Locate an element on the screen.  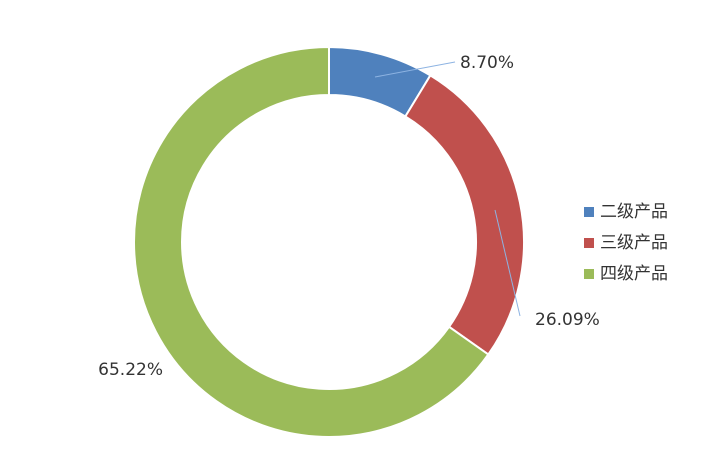
donut-slice is located at coordinates (464, 215).